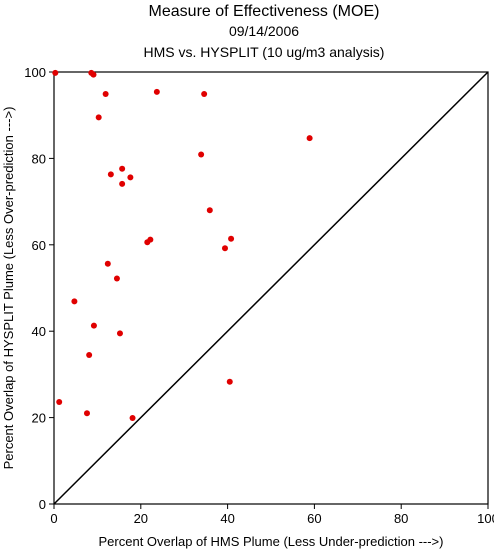 The image size is (494, 551). What do you see at coordinates (35, 72) in the screenshot?
I see `y-tick-label: 100` at bounding box center [35, 72].